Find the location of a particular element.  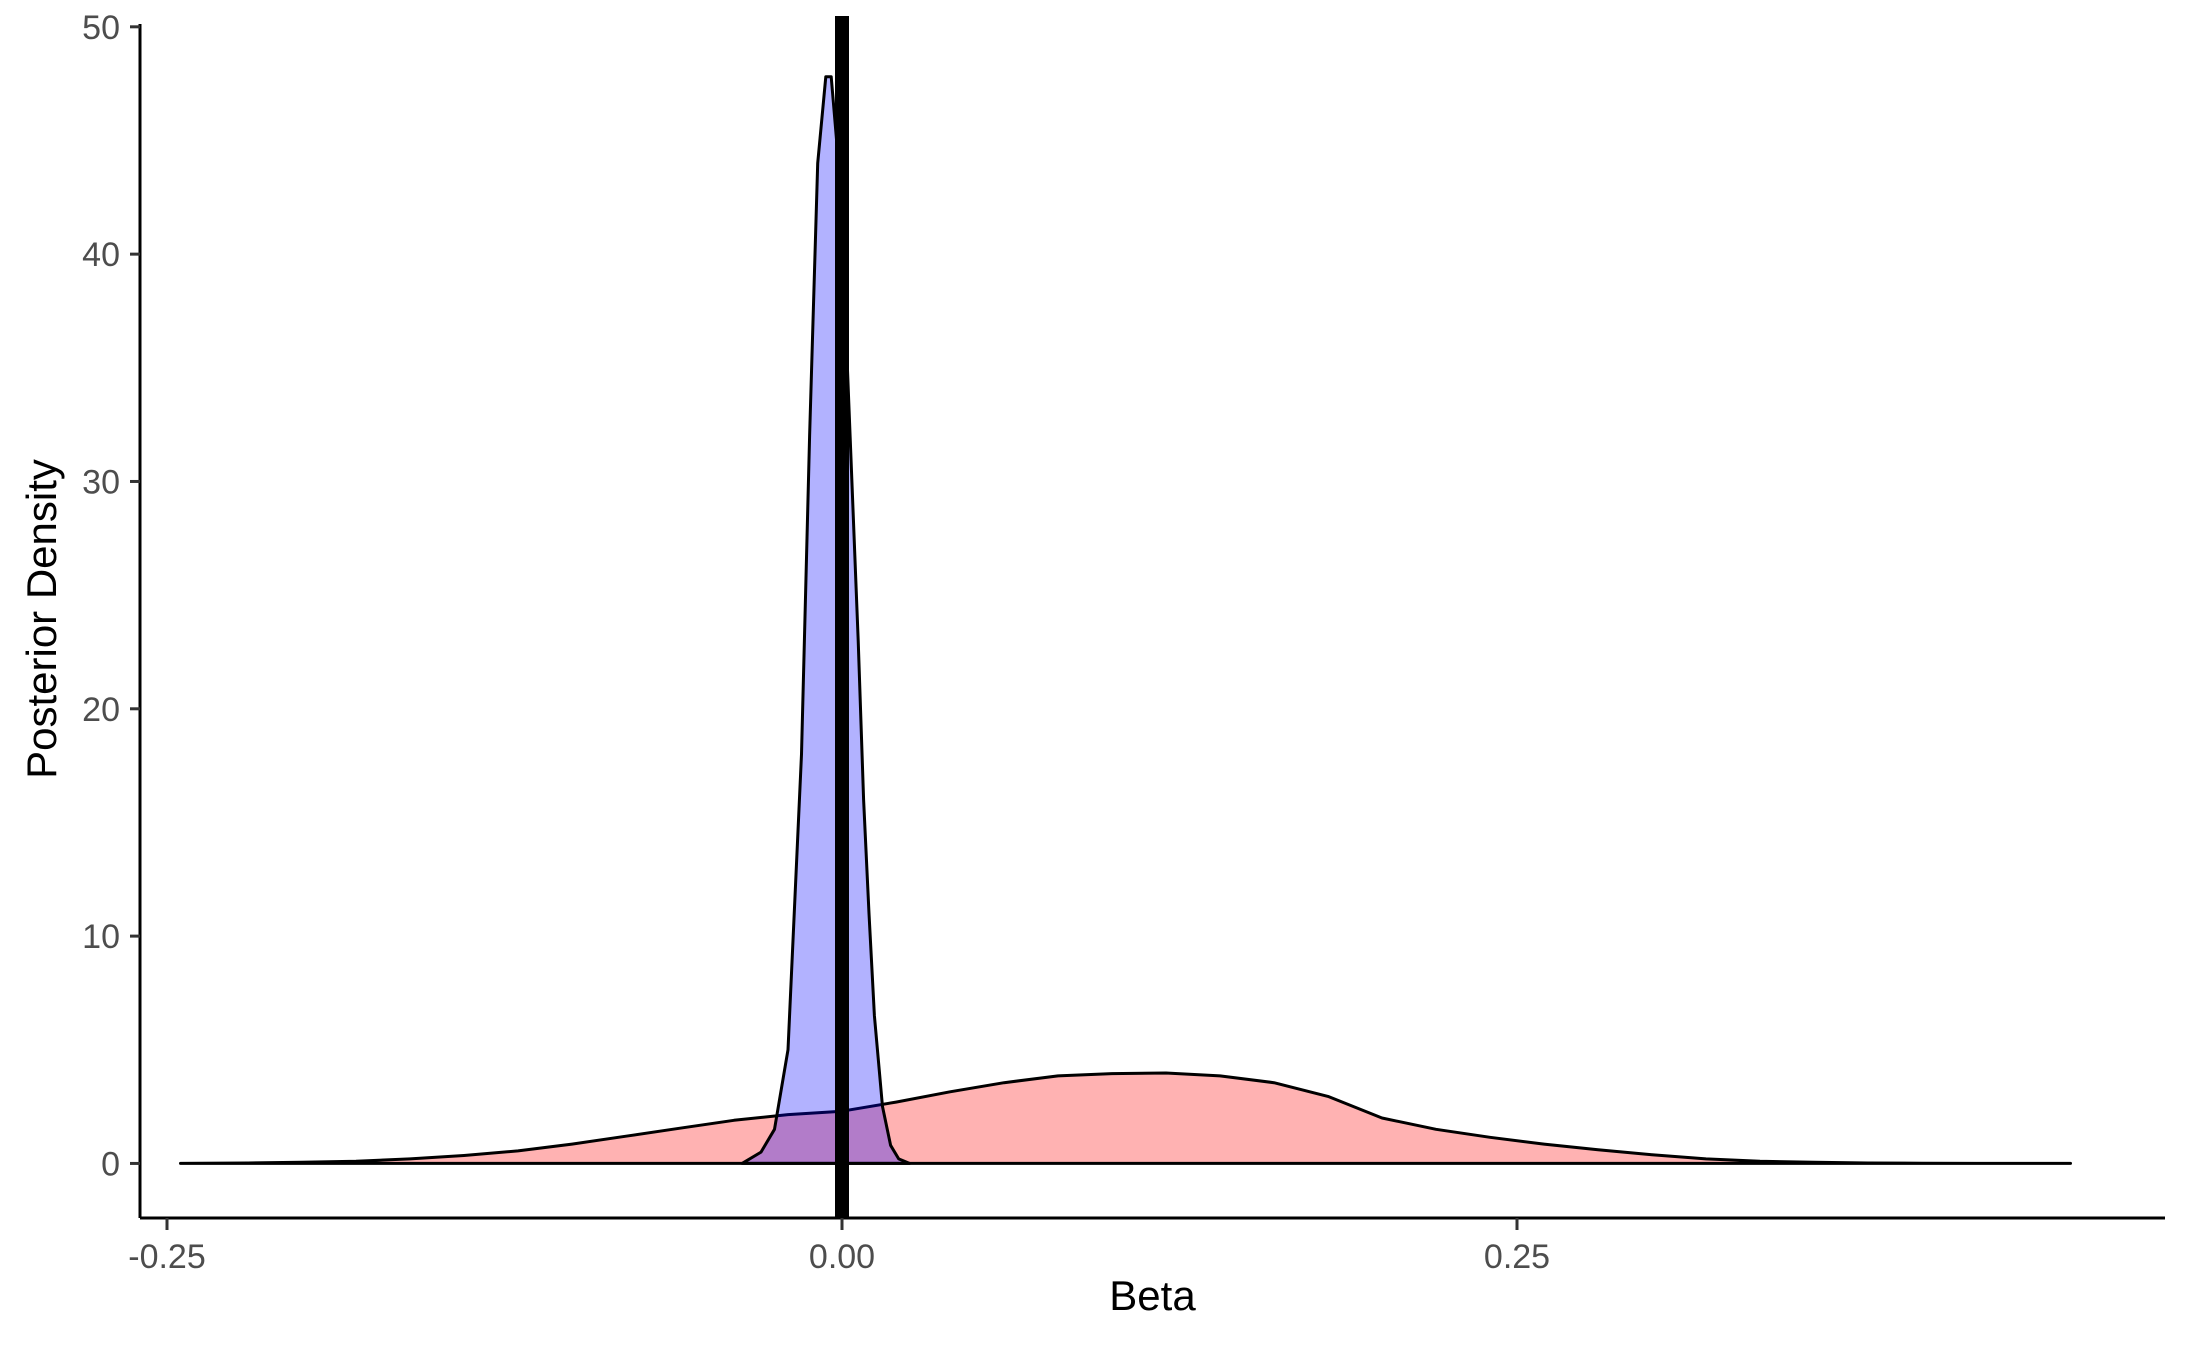

y-tick-label: 0 is located at coordinates (110, 1164).